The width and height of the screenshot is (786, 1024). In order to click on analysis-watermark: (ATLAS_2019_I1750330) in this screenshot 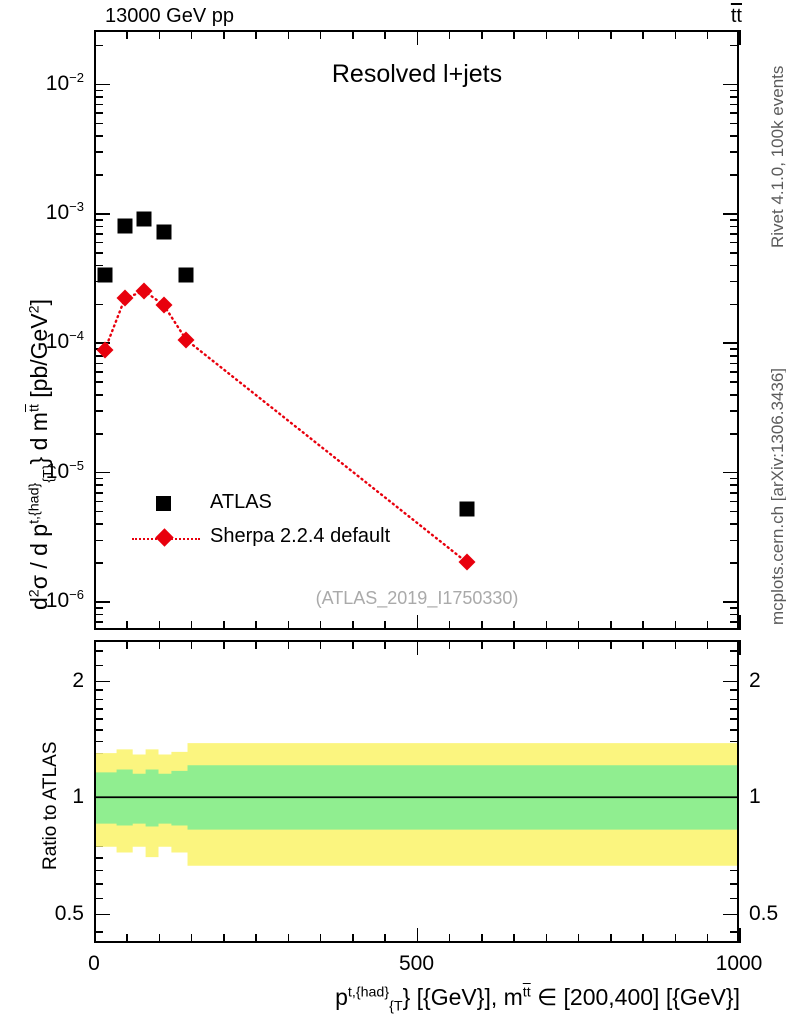, I will do `click(417, 598)`.